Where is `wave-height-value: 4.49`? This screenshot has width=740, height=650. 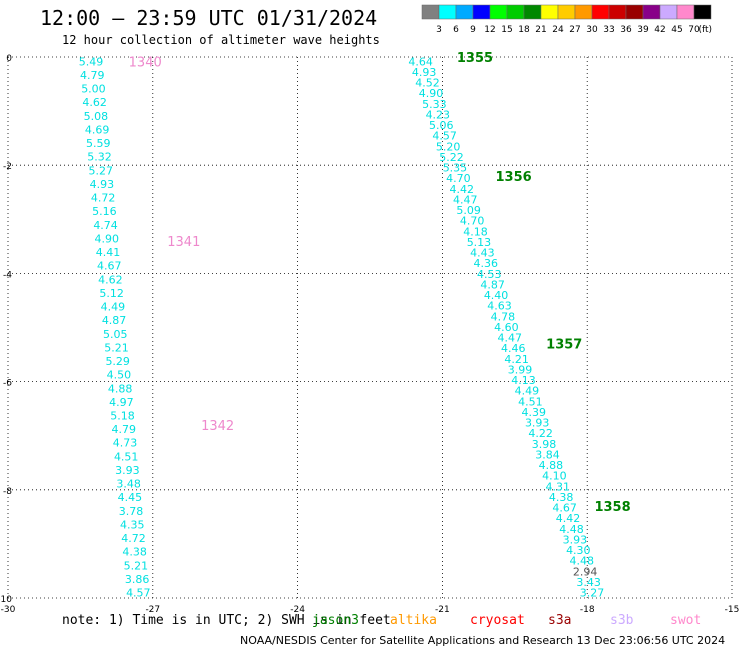 wave-height-value: 4.49 is located at coordinates (113, 307).